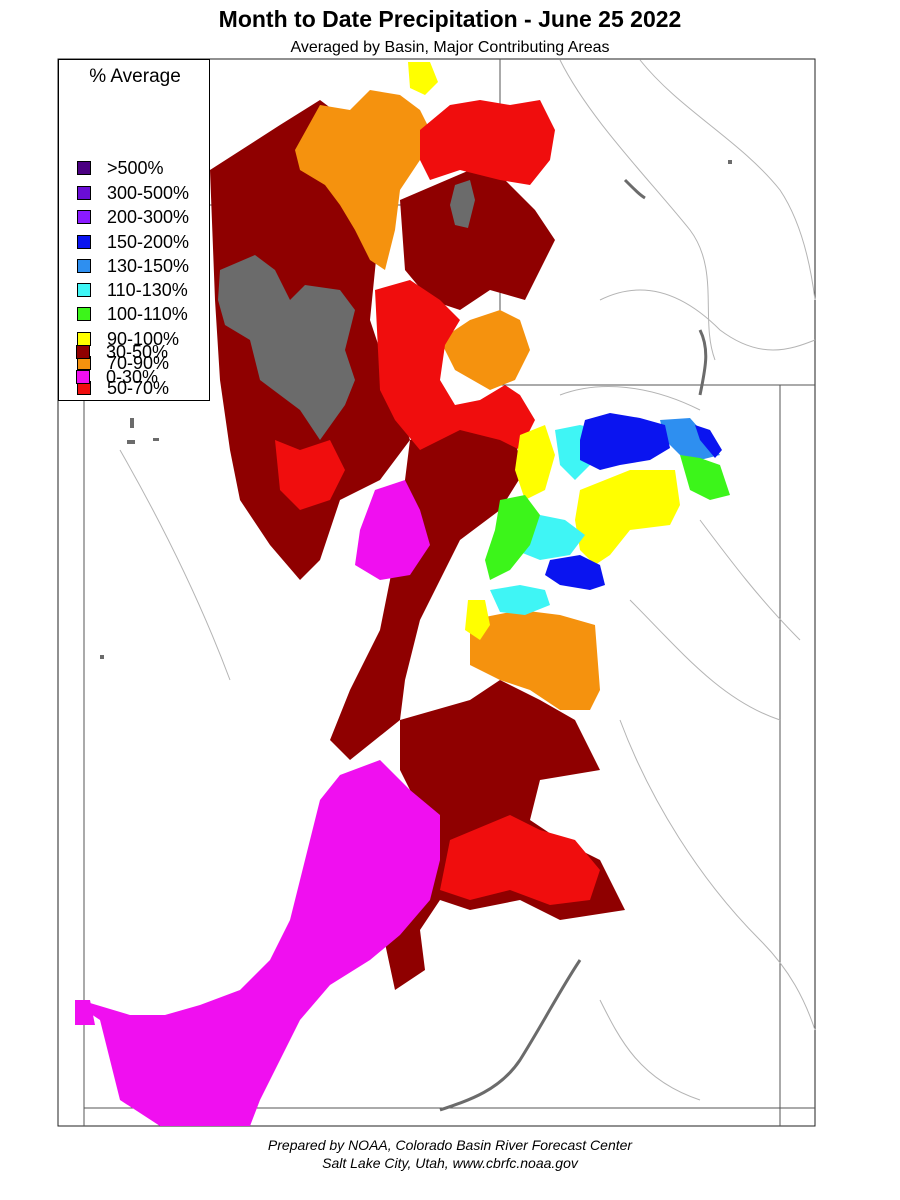 The width and height of the screenshot is (900, 1200). What do you see at coordinates (148, 192) in the screenshot?
I see `legend-label: 300-500%` at bounding box center [148, 192].